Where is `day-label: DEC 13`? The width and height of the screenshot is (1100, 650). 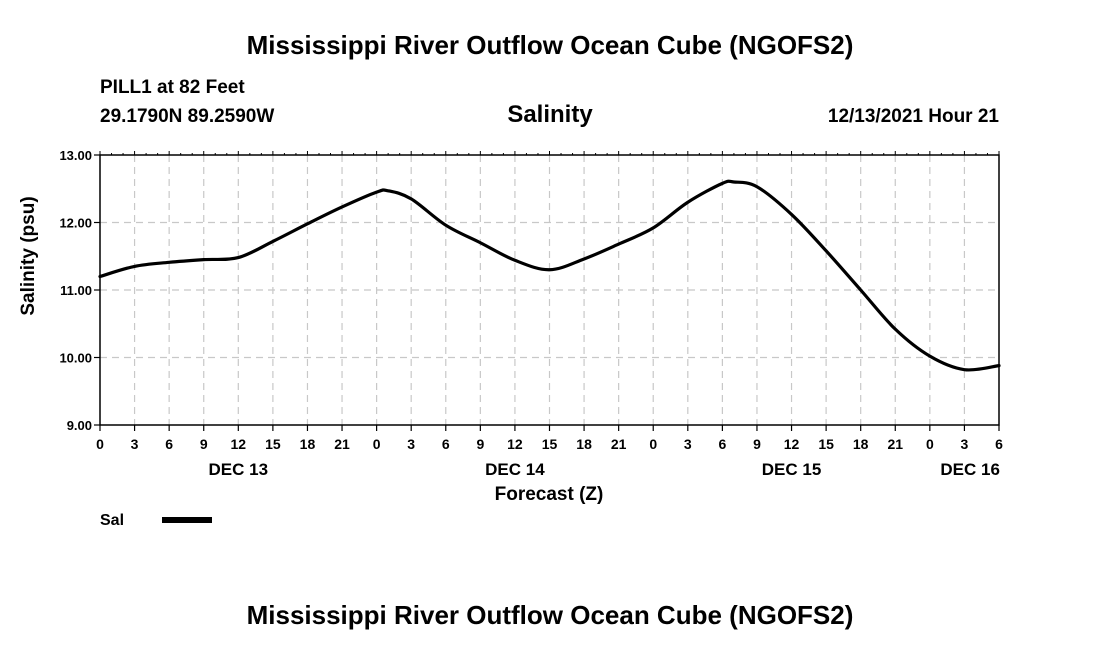 day-label: DEC 13 is located at coordinates (239, 469).